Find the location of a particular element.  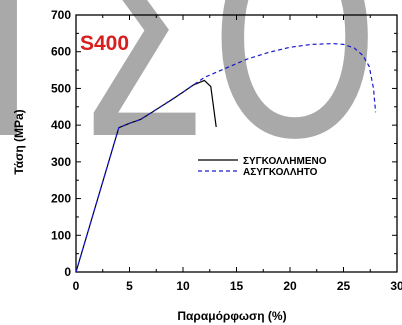

legend-label: ΣΥΓΚΟΛΛΗΜΕΝΟ is located at coordinates (285, 161).